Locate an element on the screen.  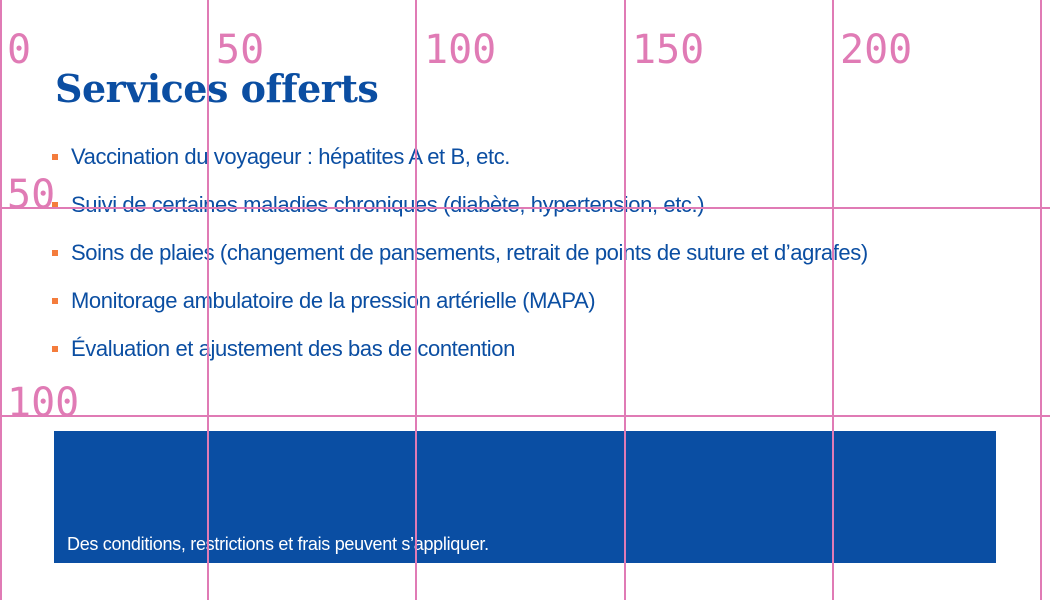
grid-label-y: 50 is located at coordinates (31, 195).